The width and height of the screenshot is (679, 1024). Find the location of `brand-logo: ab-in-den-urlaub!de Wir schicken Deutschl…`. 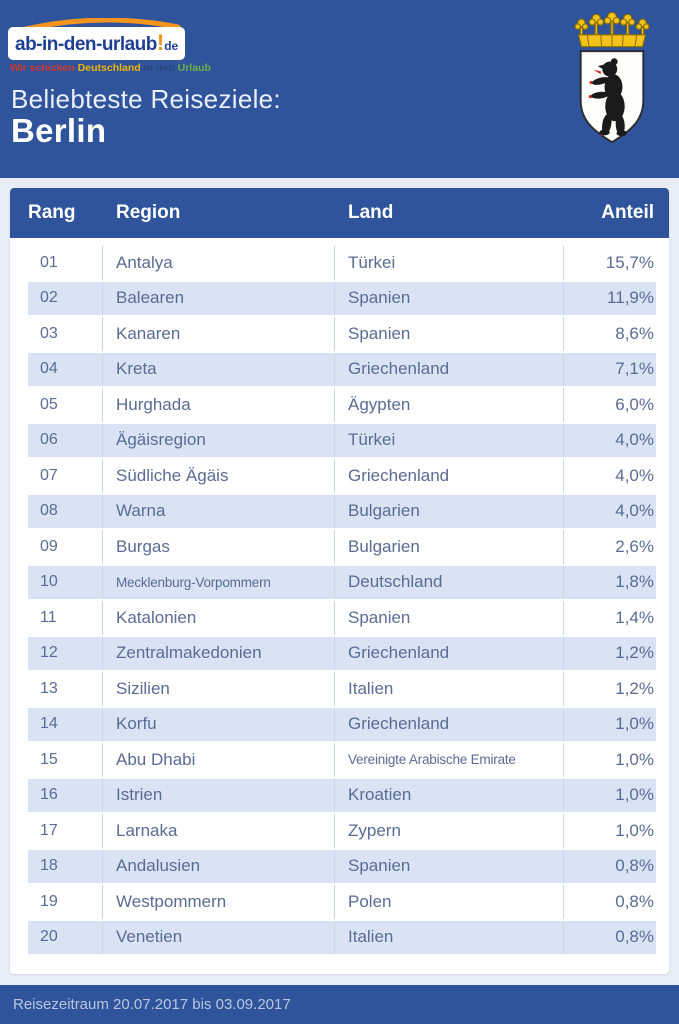

brand-logo: ab-in-den-urlaub!de Wir schicken Deutschl… is located at coordinates (109, 46).